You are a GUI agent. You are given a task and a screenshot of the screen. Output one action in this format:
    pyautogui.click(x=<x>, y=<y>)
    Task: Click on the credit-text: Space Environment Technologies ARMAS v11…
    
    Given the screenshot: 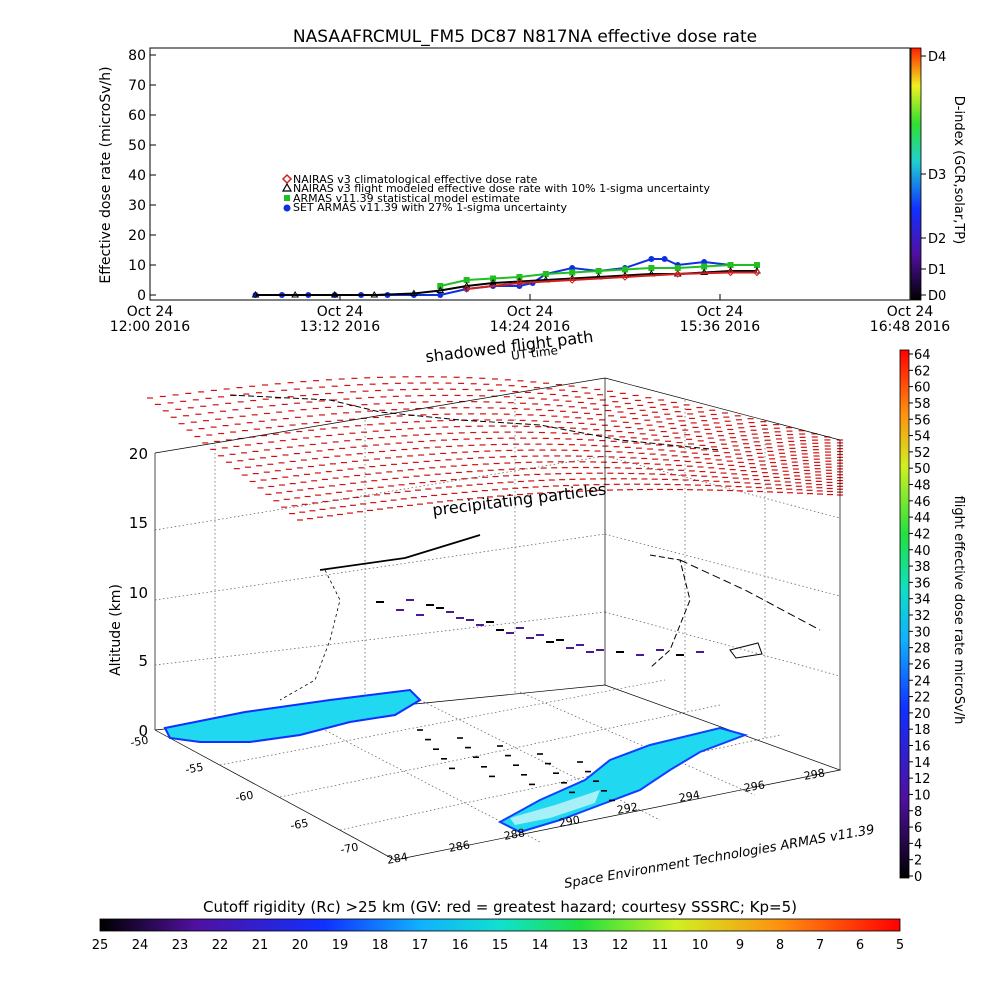 What is the action you would take?
    pyautogui.click(x=719, y=857)
    